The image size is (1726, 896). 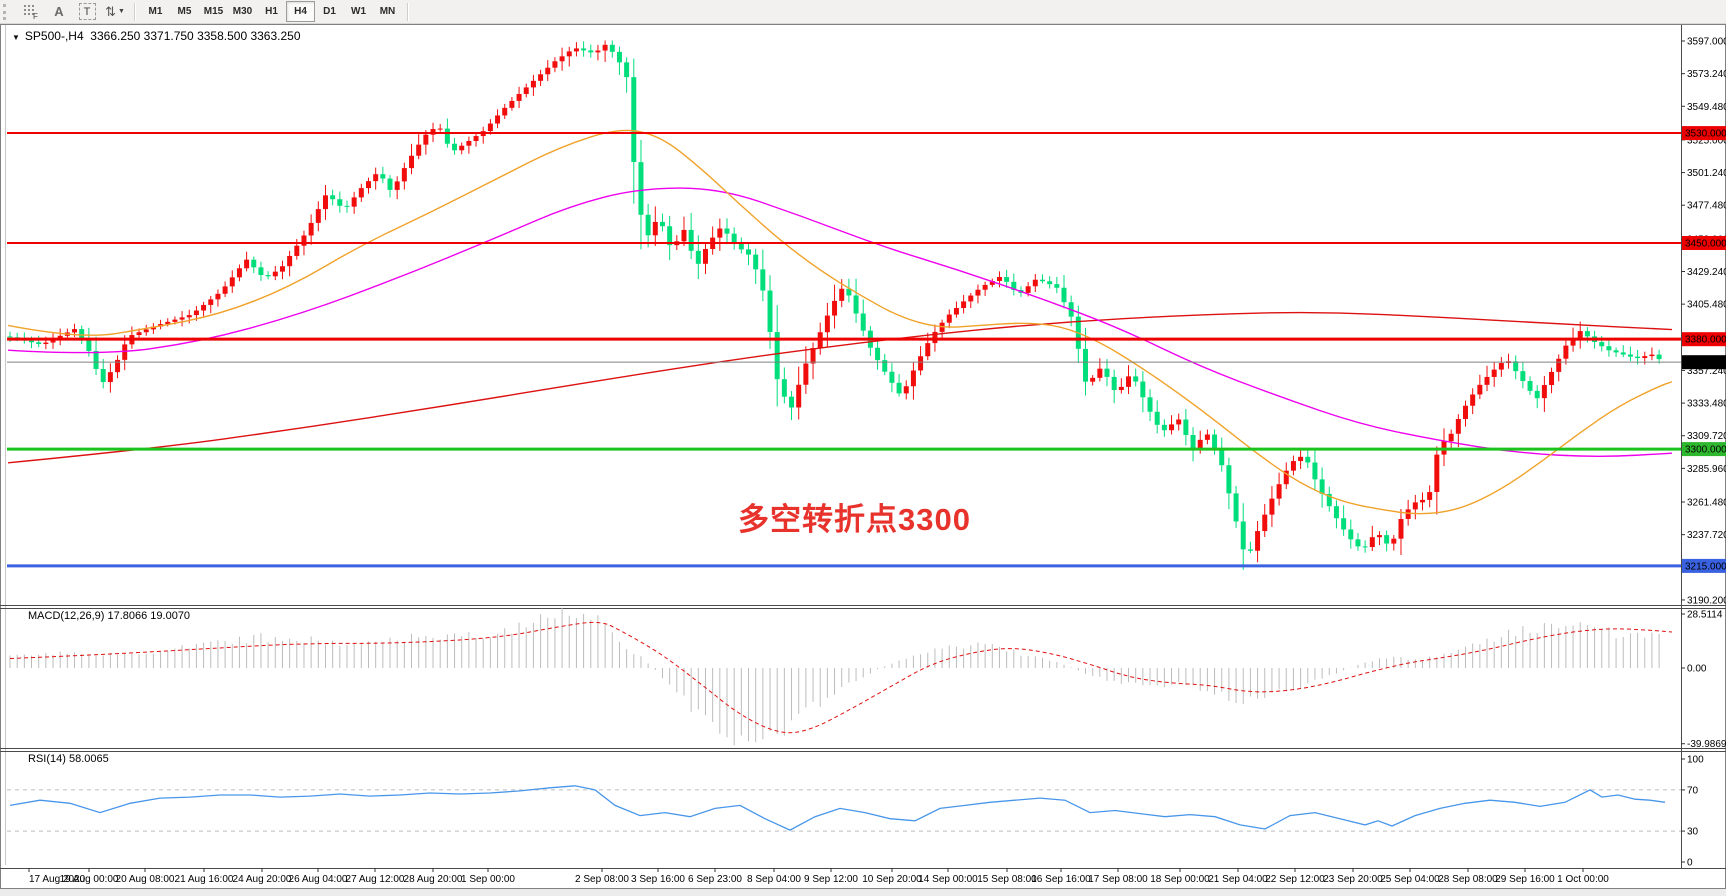 What do you see at coordinates (375, 879) in the screenshot?
I see `svg-text: 27 Aug 12:00` at bounding box center [375, 879].